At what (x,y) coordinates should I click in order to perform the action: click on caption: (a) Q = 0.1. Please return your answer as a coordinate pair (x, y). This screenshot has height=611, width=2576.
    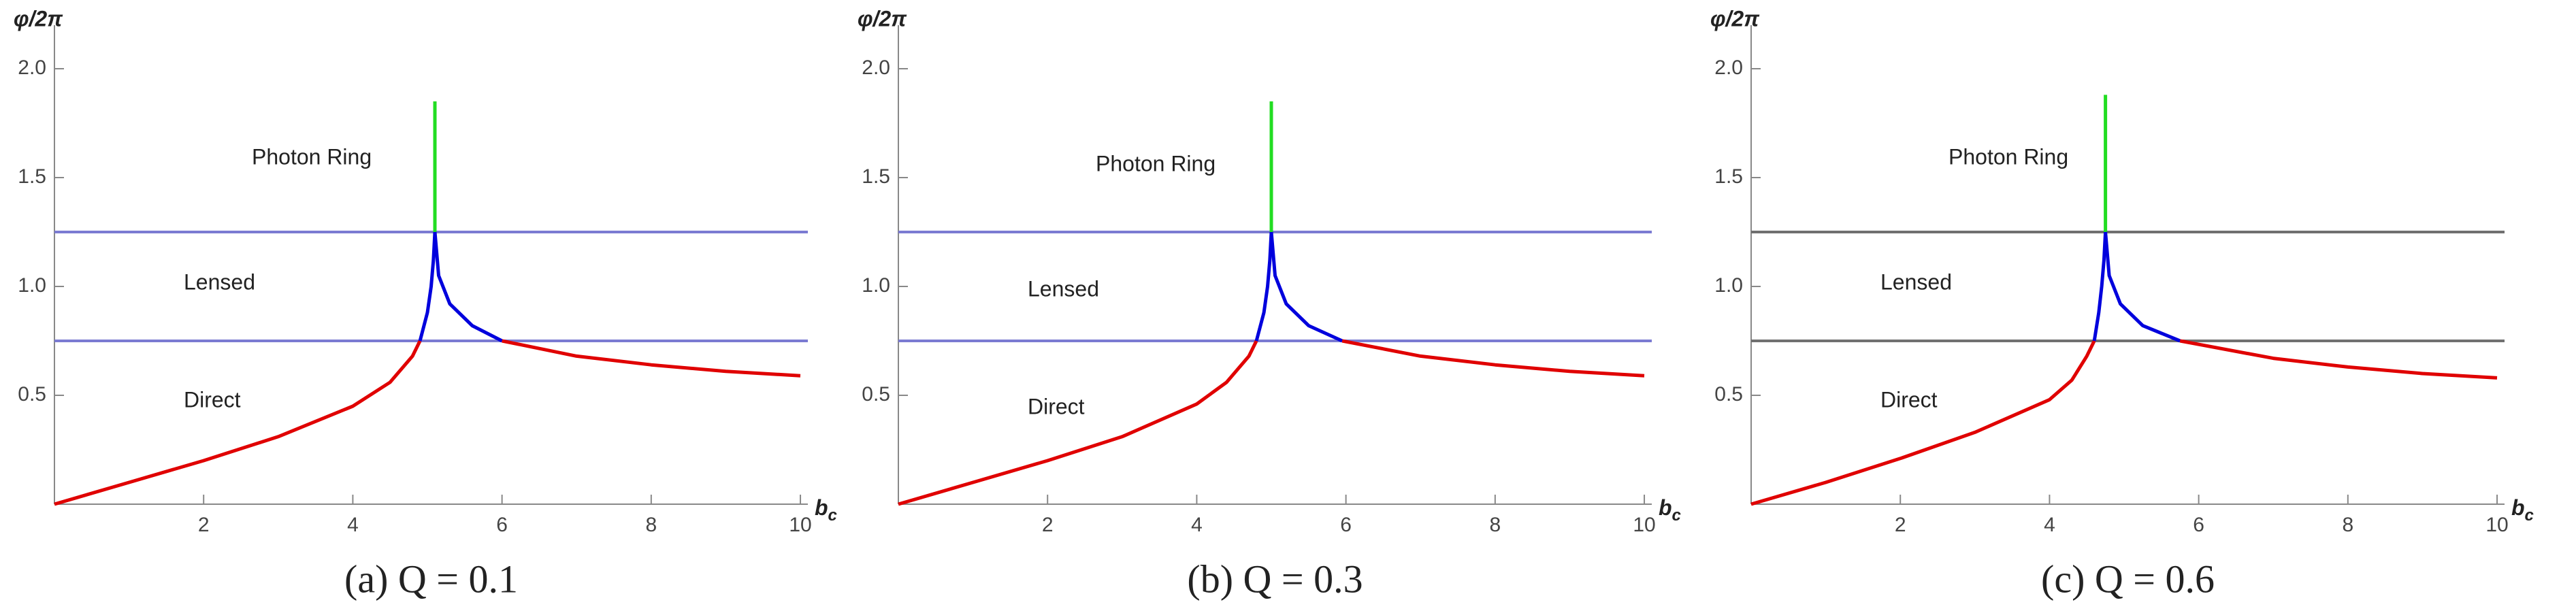
    Looking at the image, I should click on (431, 579).